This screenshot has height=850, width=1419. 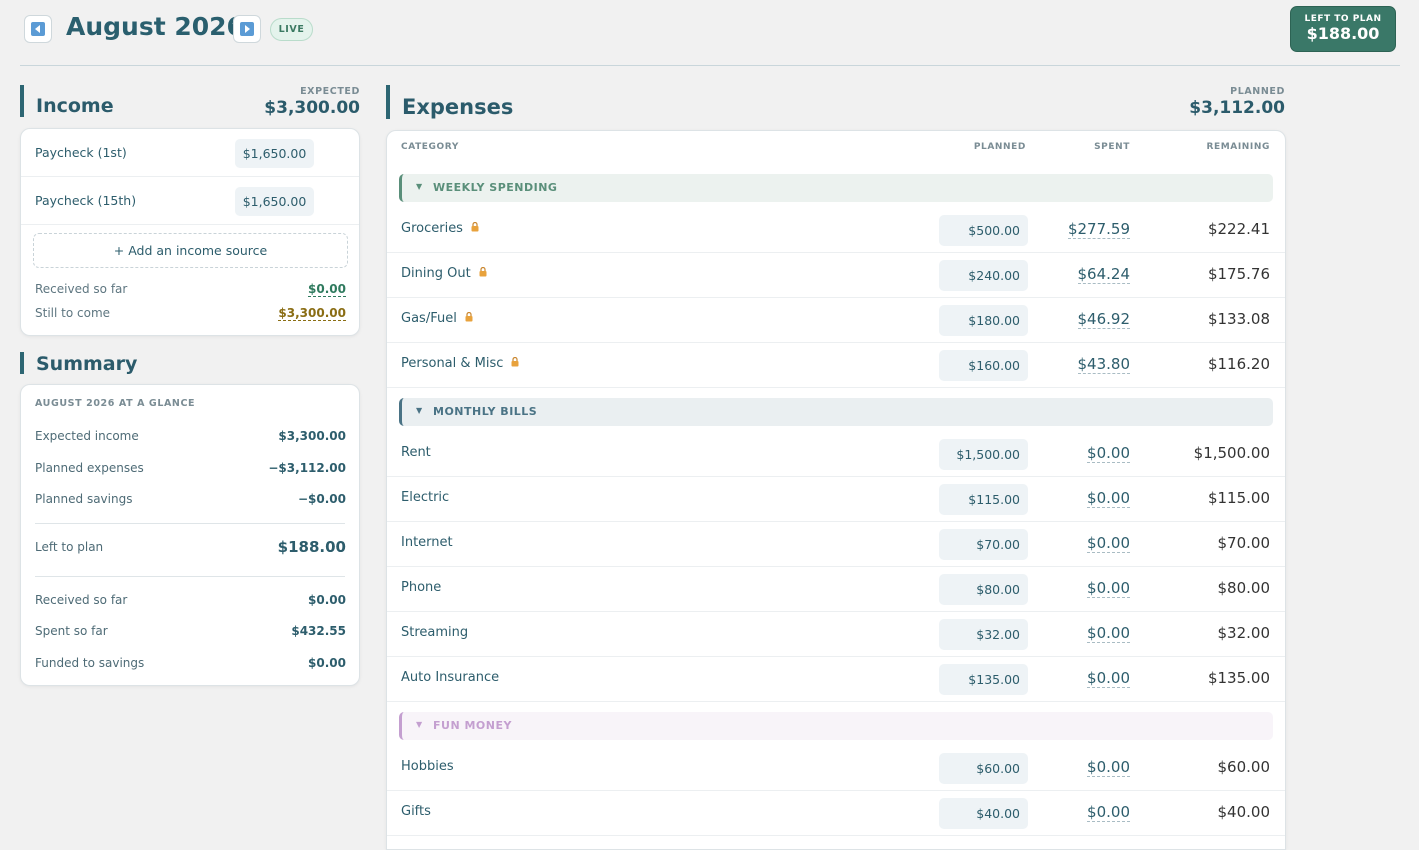 What do you see at coordinates (444, 273) in the screenshot?
I see `category-name: Dining Out` at bounding box center [444, 273].